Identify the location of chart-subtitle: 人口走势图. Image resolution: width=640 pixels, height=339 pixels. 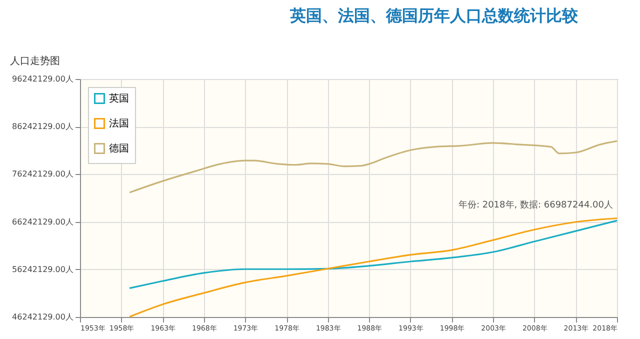
(35, 61).